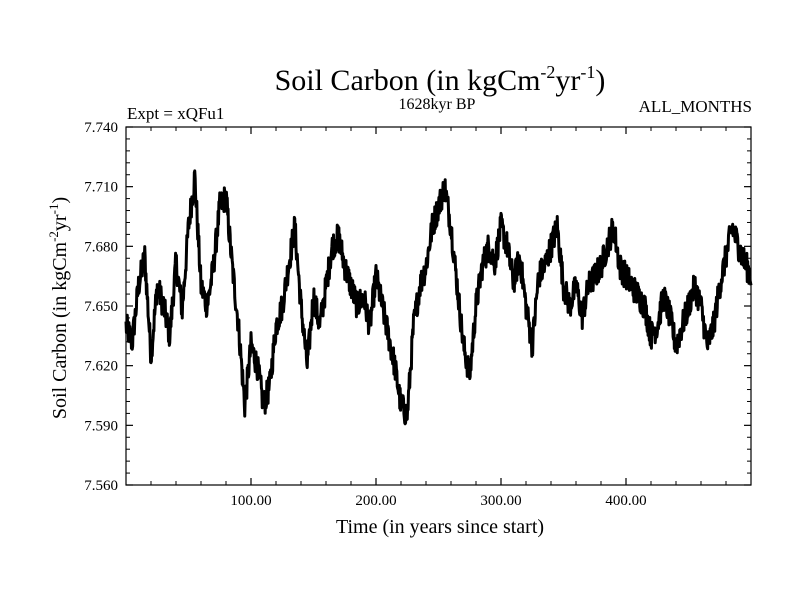 This screenshot has height=600, width=800. I want to click on y-axis-label: Soil Carbon (in kgCm-2yr-1), so click(58, 308).